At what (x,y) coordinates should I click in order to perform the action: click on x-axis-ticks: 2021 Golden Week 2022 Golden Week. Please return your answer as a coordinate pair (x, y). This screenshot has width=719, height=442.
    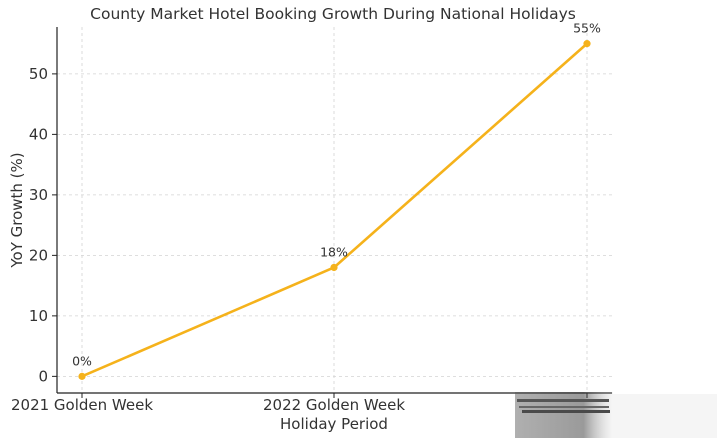
    Looking at the image, I should click on (299, 403).